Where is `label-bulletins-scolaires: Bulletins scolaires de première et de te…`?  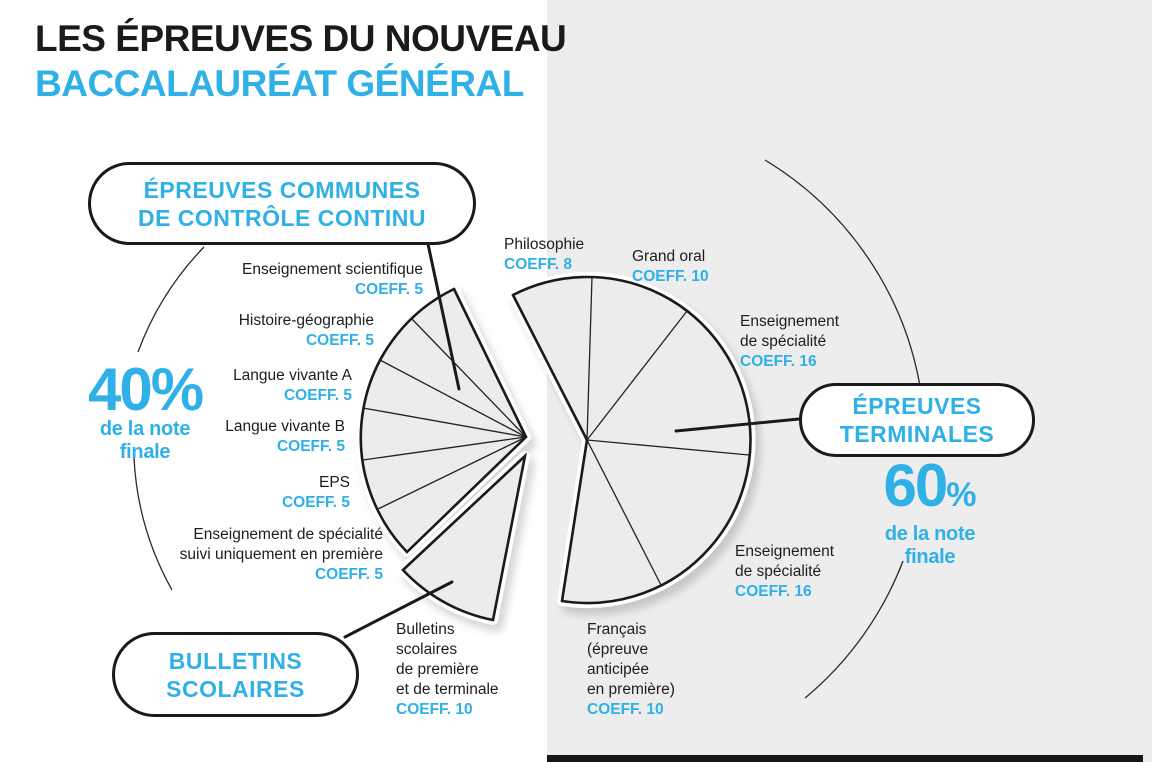
label-bulletins-scolaires: Bulletins scolaires de première et de te… is located at coordinates (447, 669).